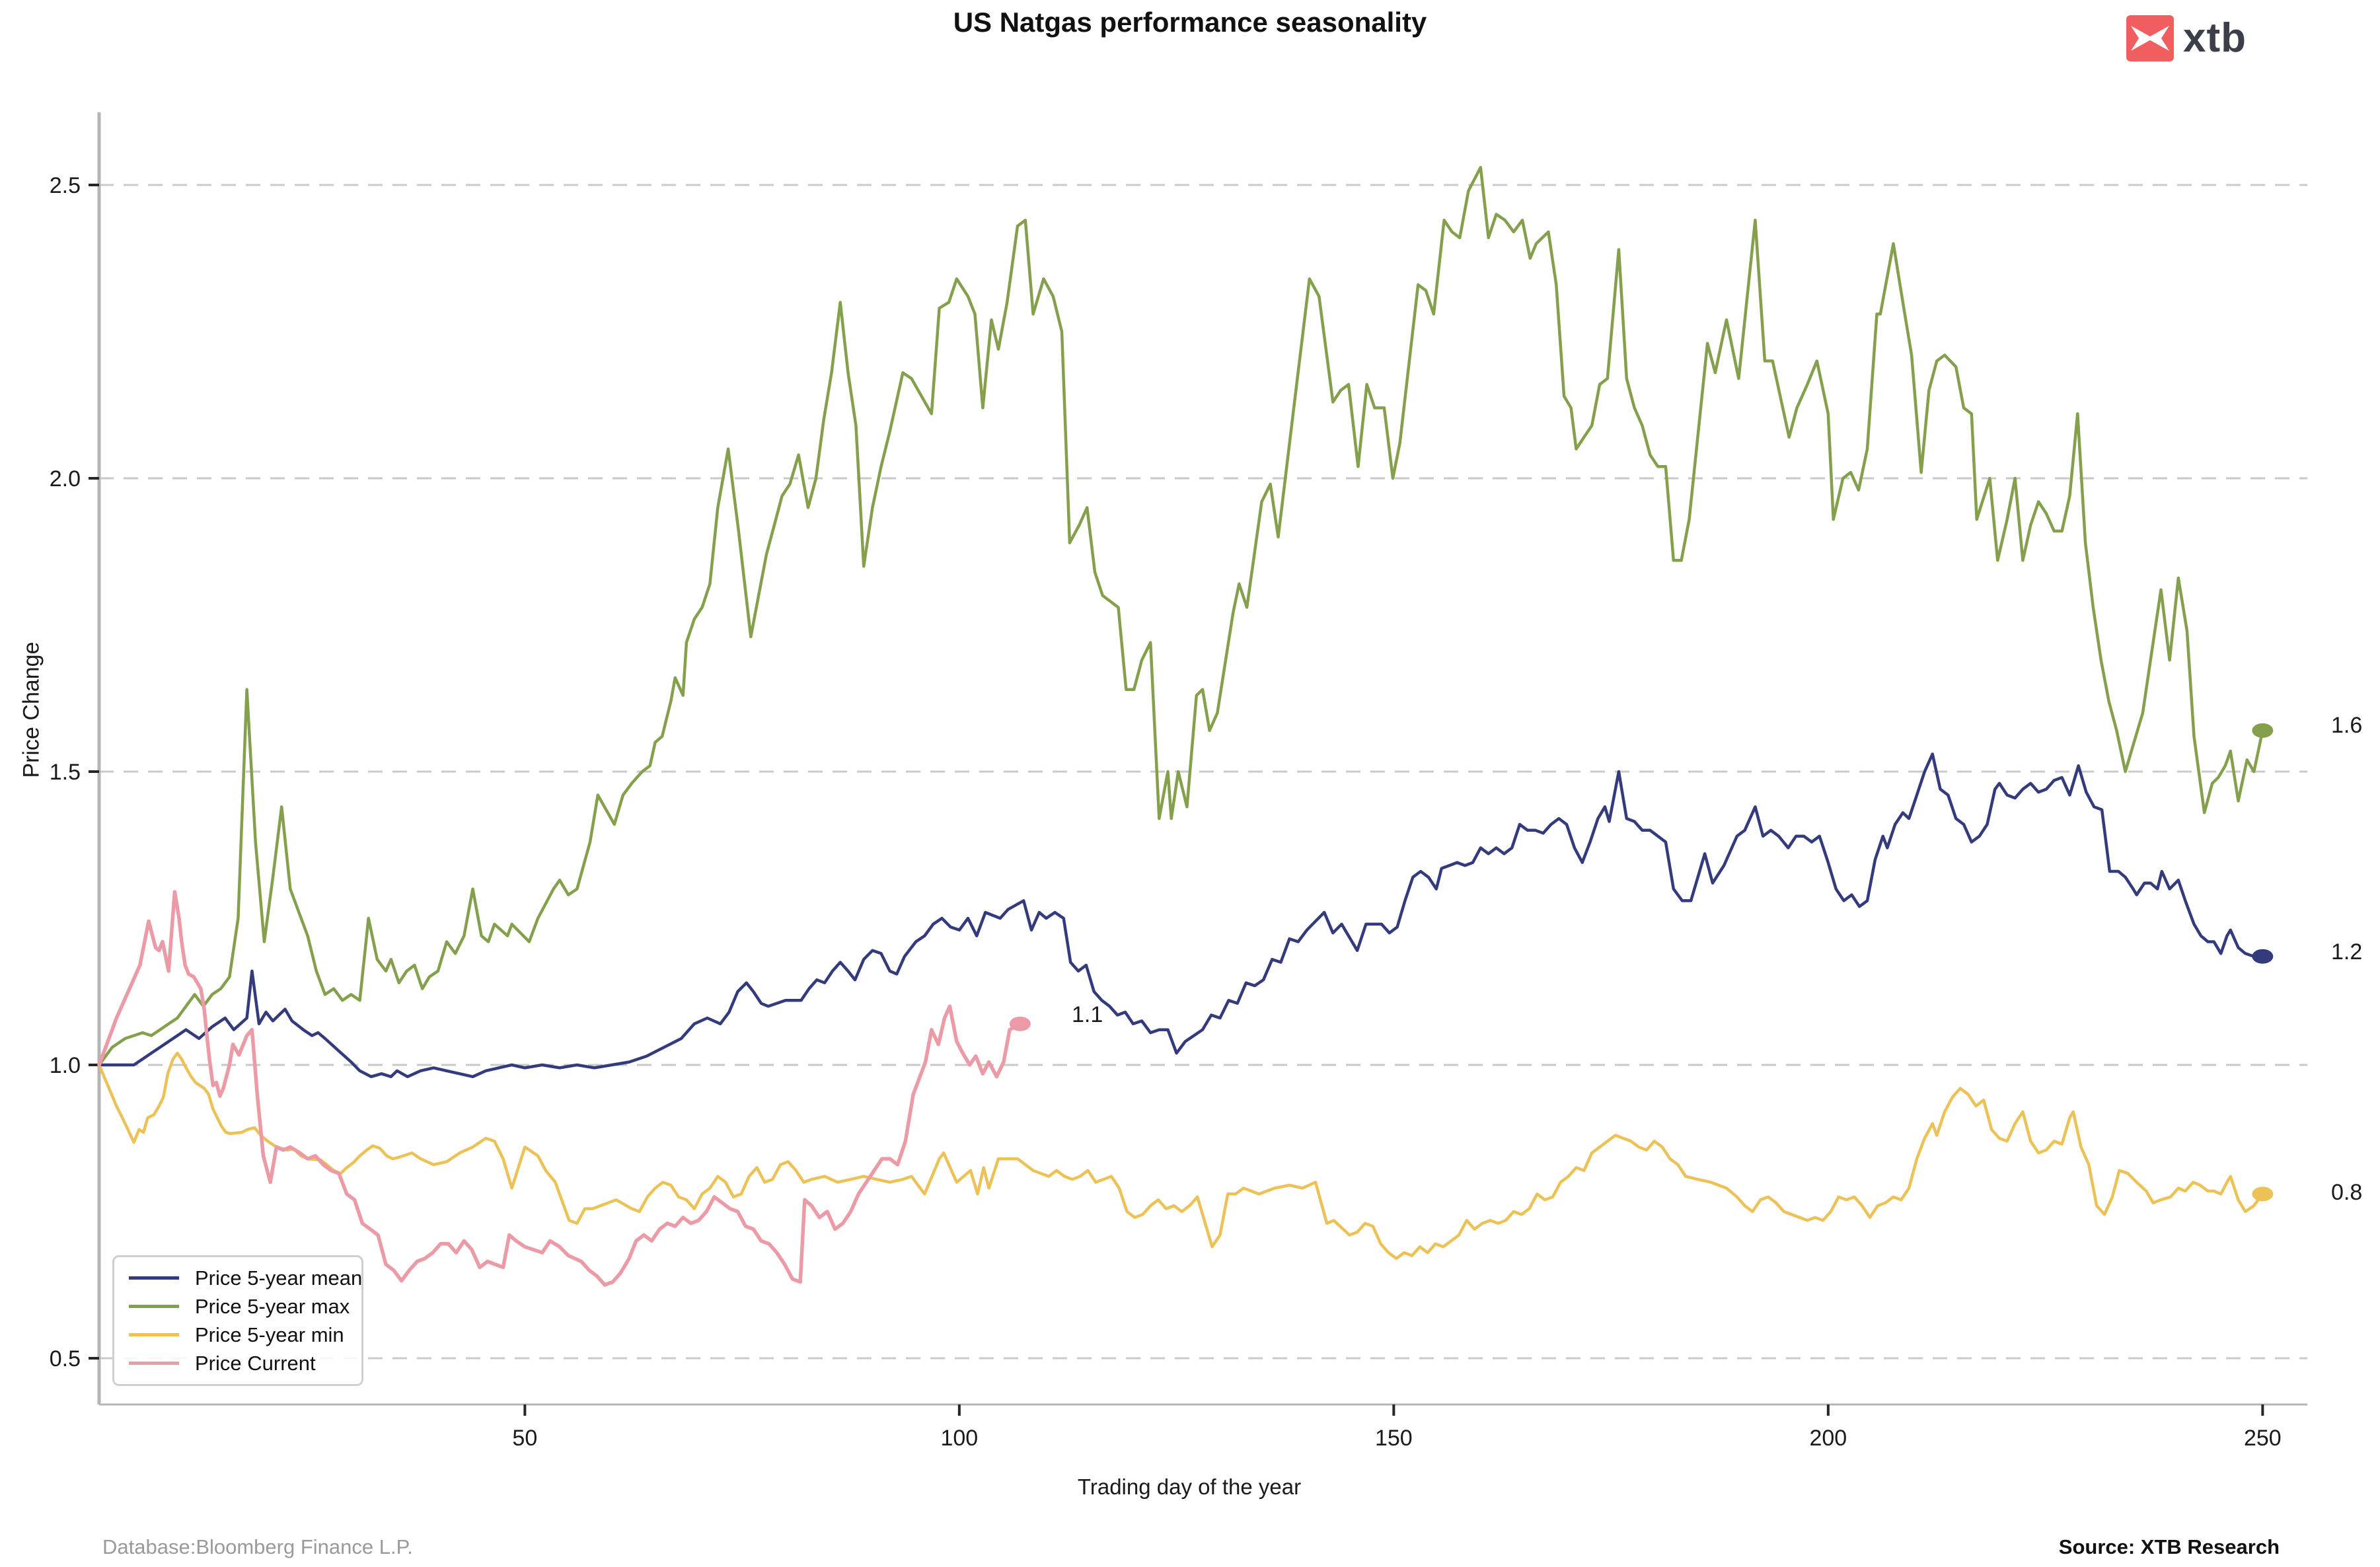 The image size is (2380, 1567). Describe the element at coordinates (255, 1363) in the screenshot. I see `legend-label-current: Price Current` at that location.